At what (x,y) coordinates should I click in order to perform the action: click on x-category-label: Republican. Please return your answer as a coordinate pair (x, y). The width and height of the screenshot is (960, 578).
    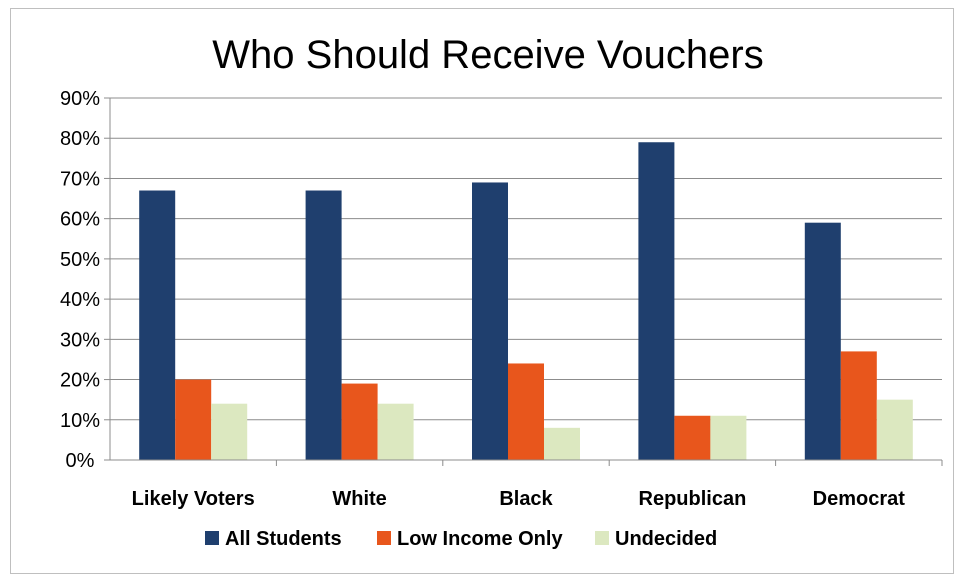
    Looking at the image, I should click on (693, 499).